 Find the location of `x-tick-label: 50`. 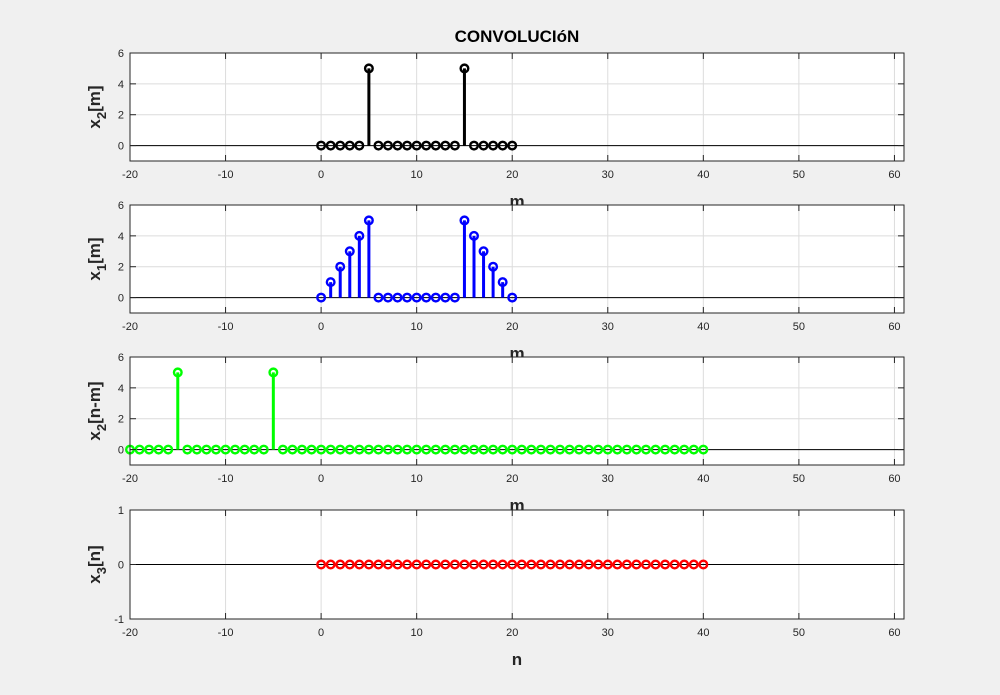

x-tick-label: 50 is located at coordinates (799, 479).